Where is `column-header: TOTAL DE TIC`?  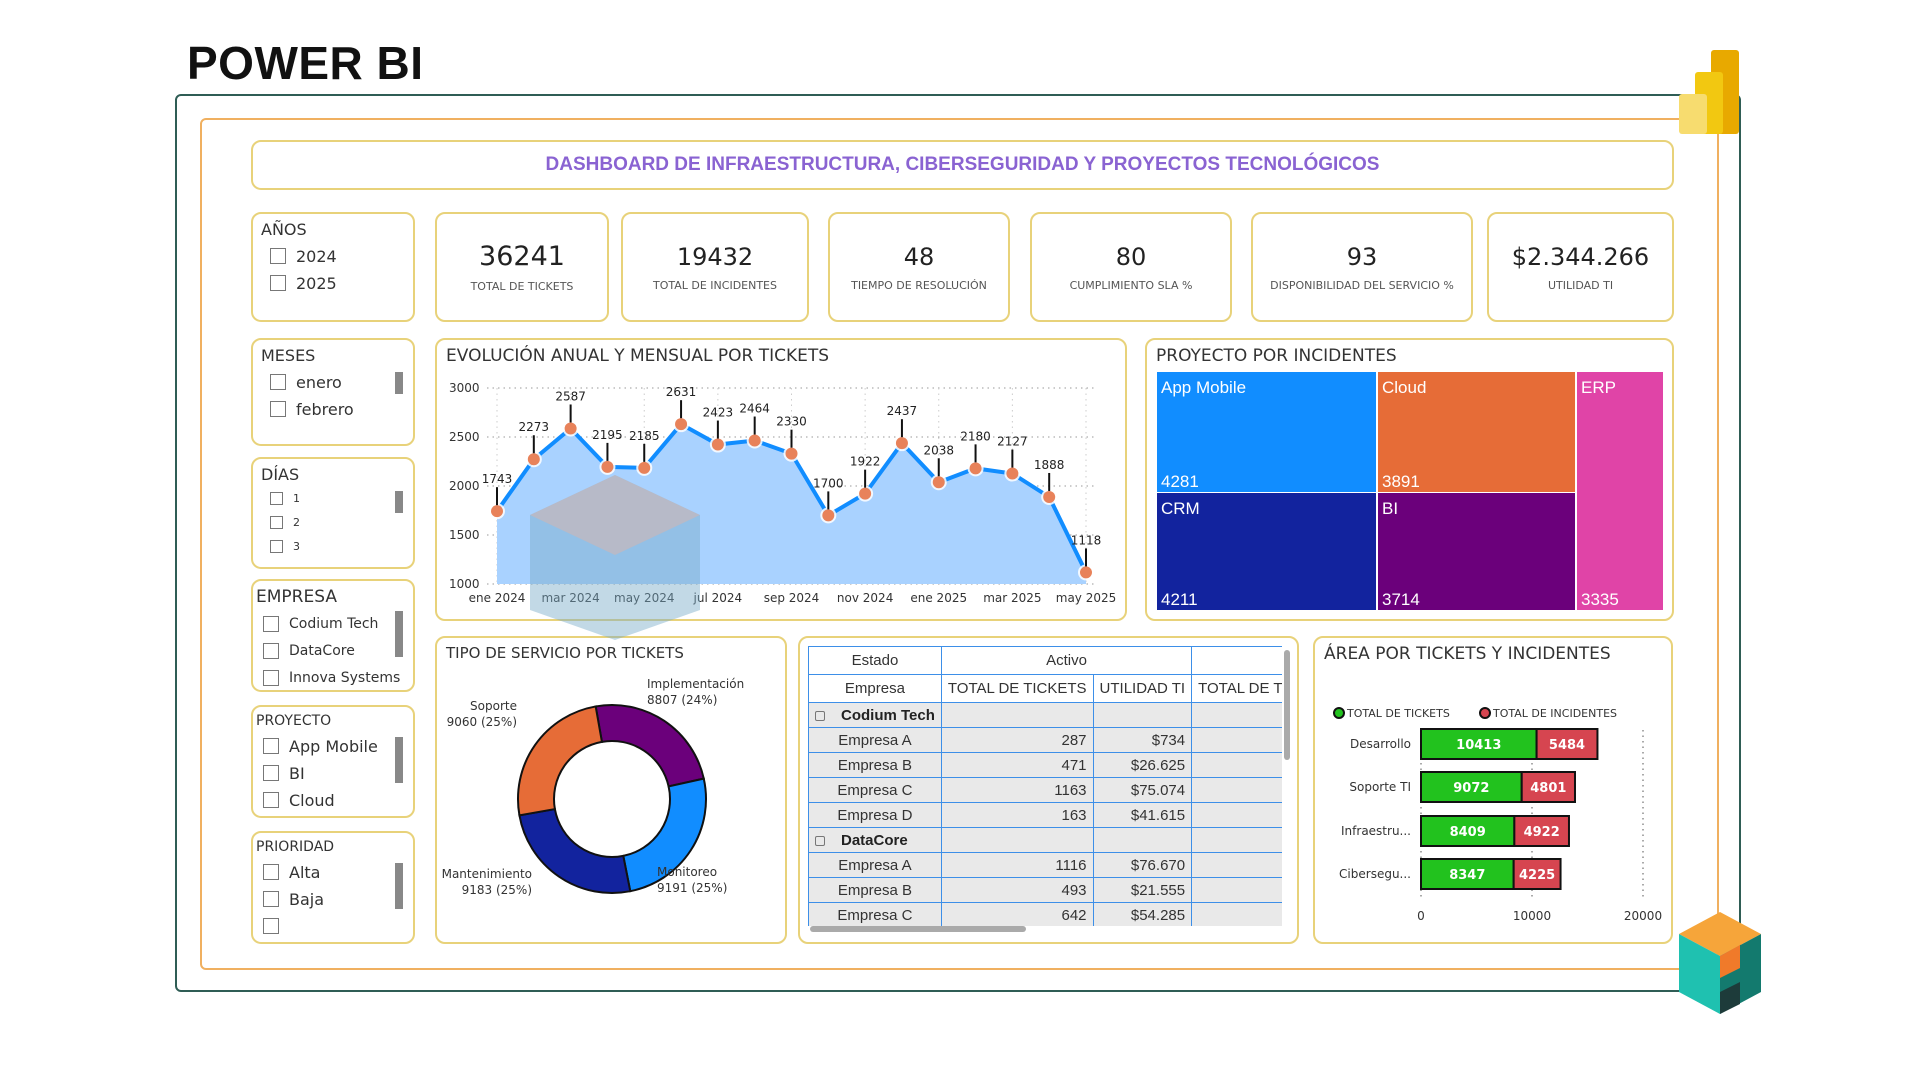
column-header: TOTAL DE TIC is located at coordinates (1236, 688).